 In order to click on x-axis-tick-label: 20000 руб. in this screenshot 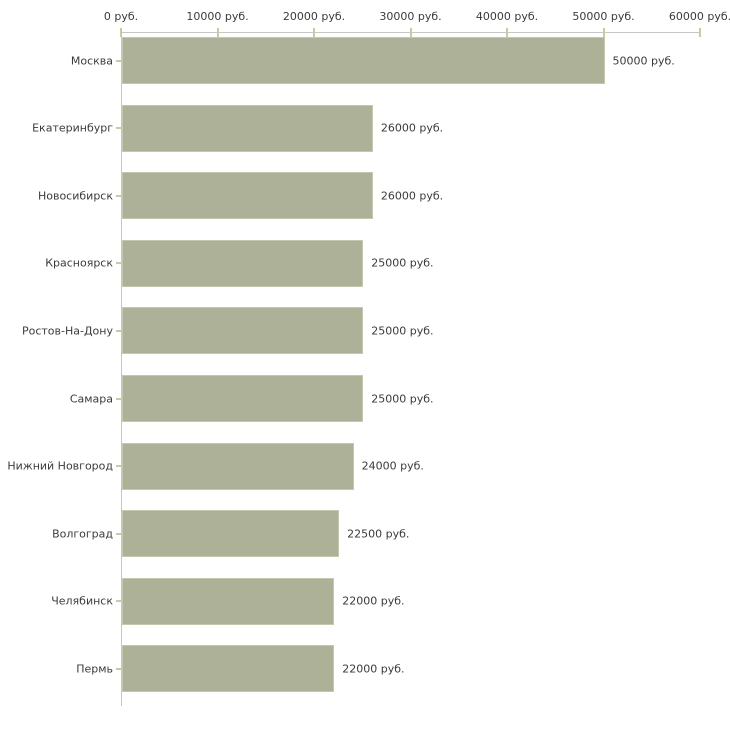, I will do `click(314, 16)`.